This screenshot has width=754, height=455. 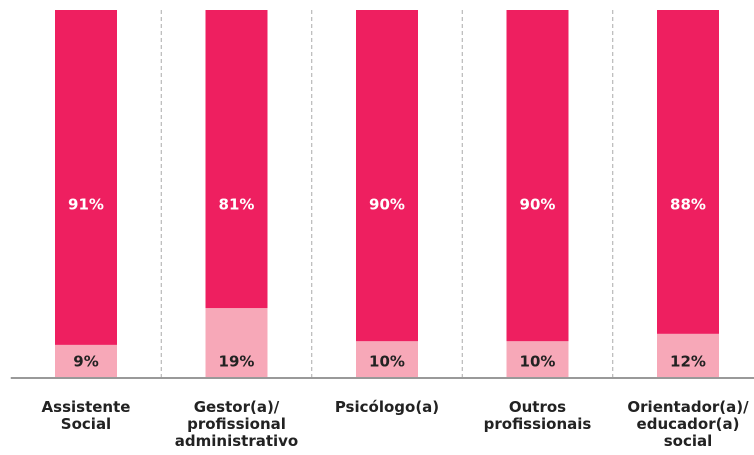 I want to click on value-label: 9%, so click(x=85, y=362).